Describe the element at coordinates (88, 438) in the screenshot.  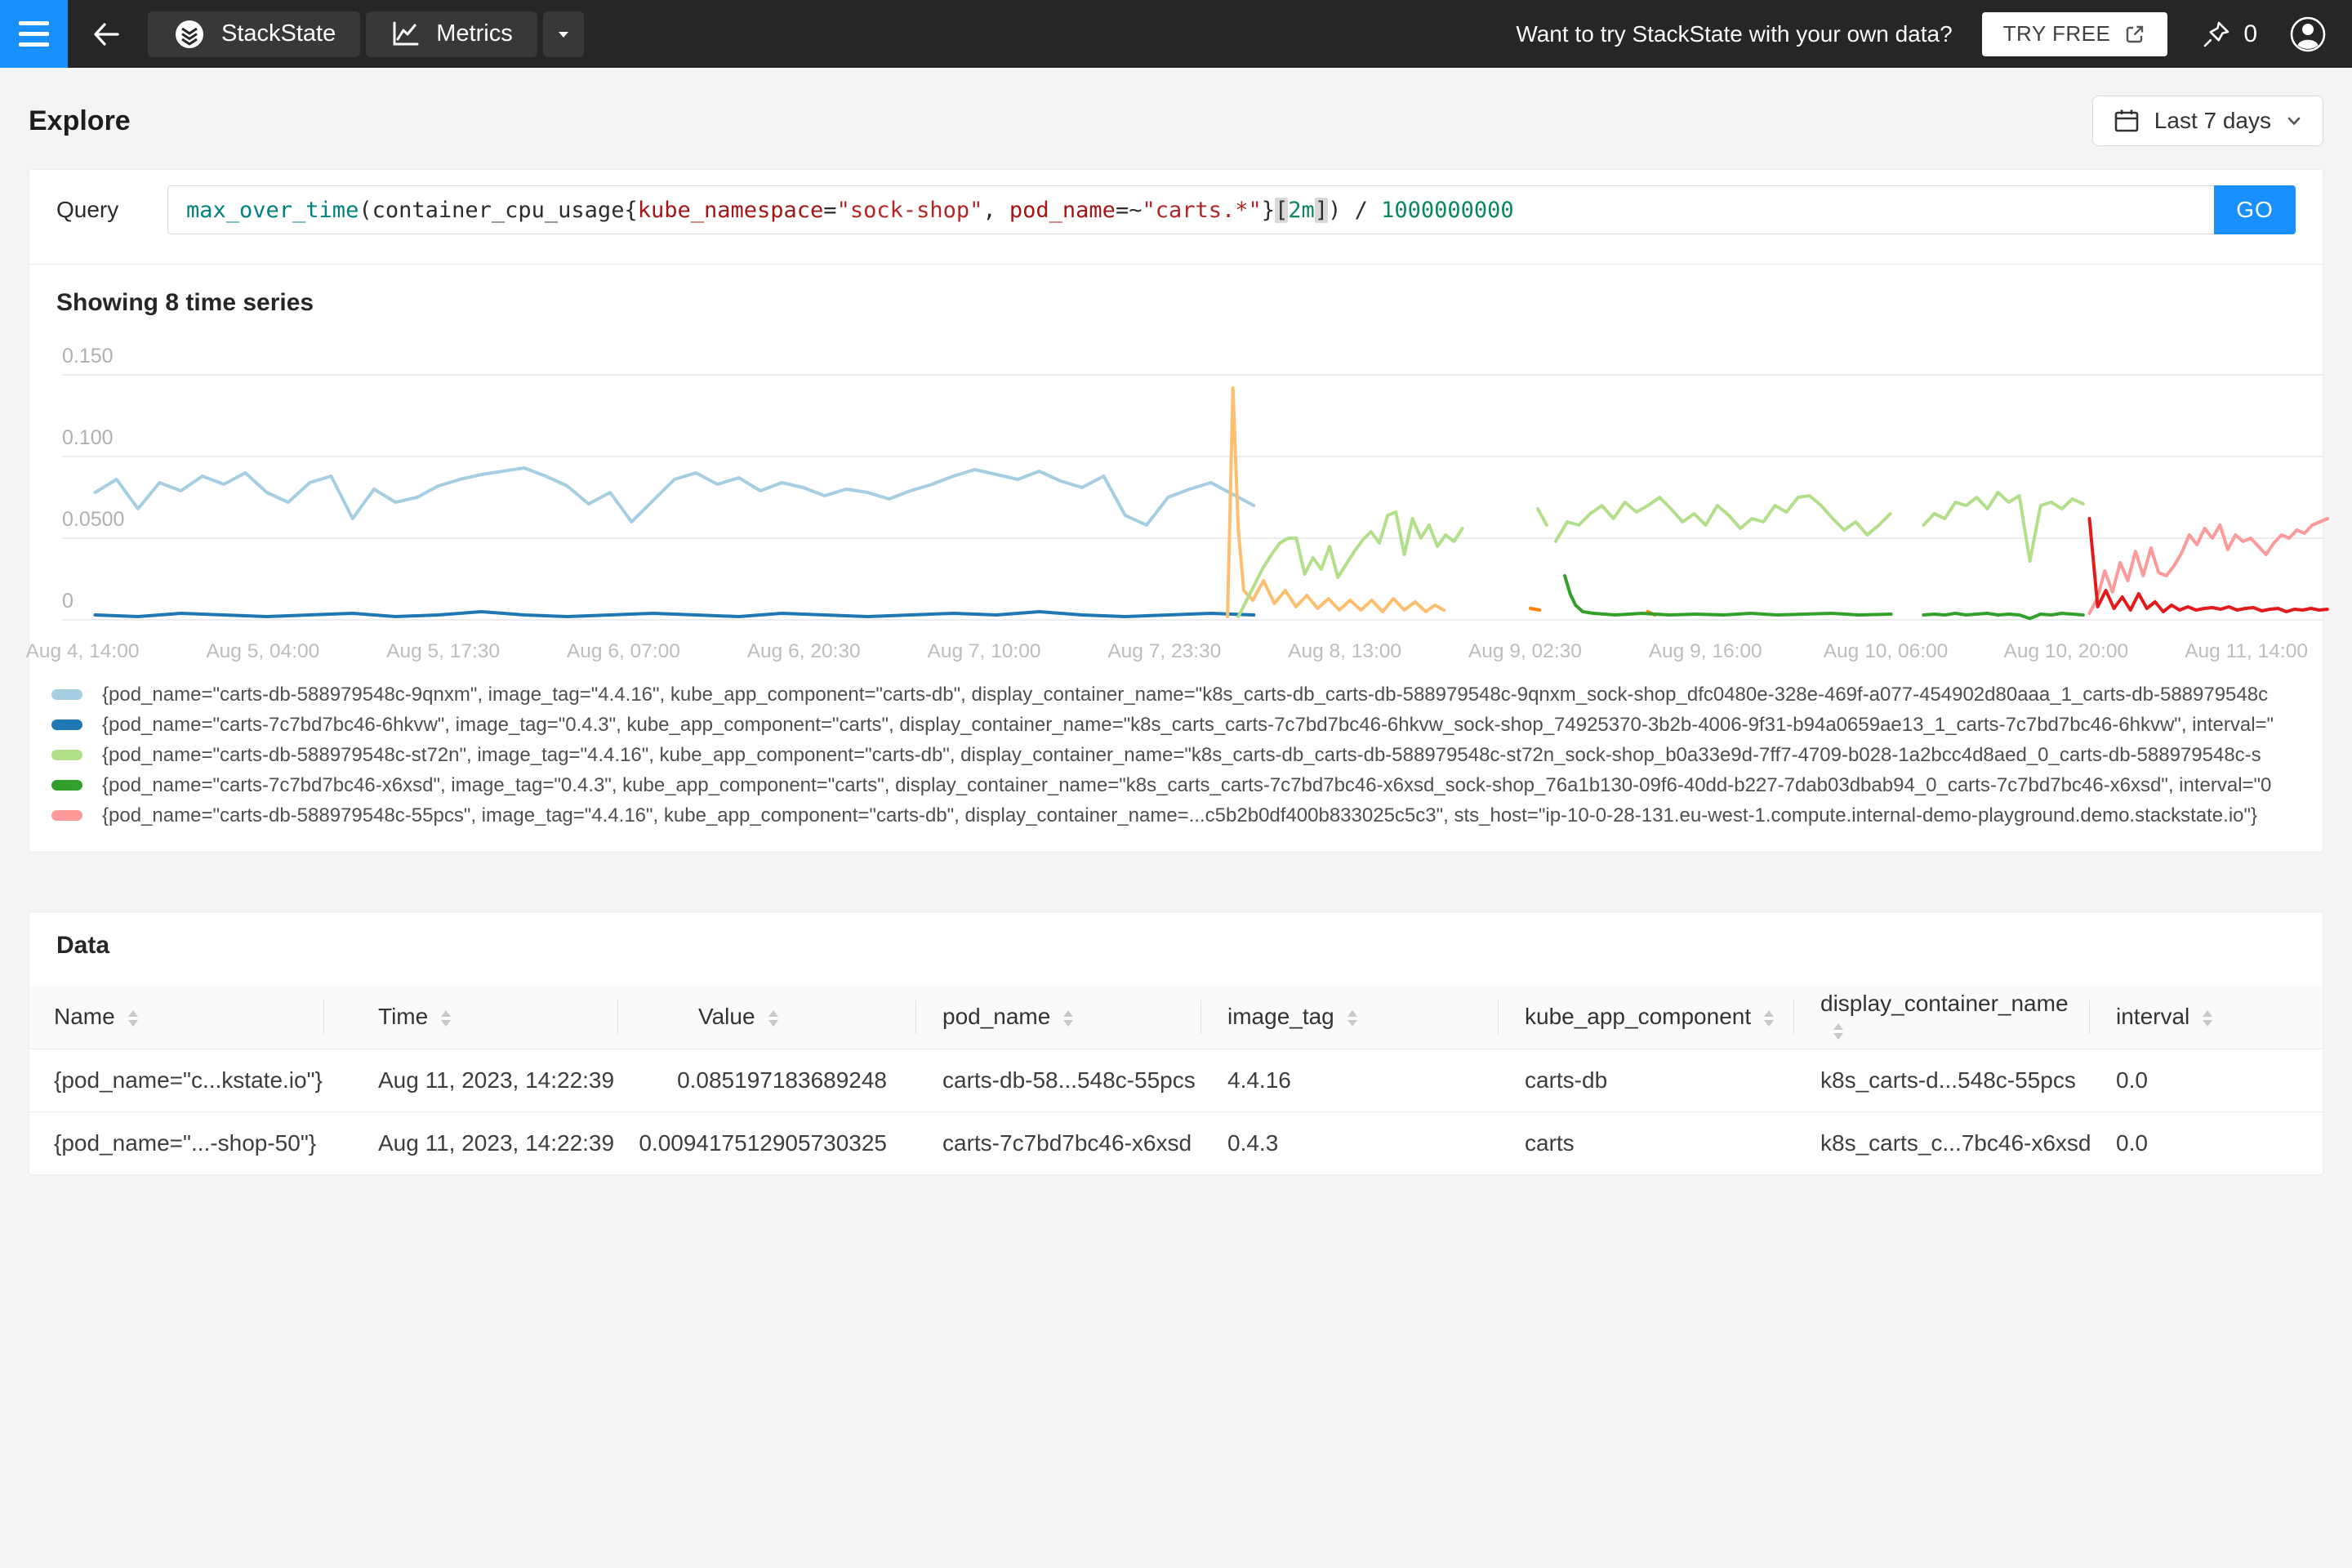
I see `y-tick-label: 0.100` at that location.